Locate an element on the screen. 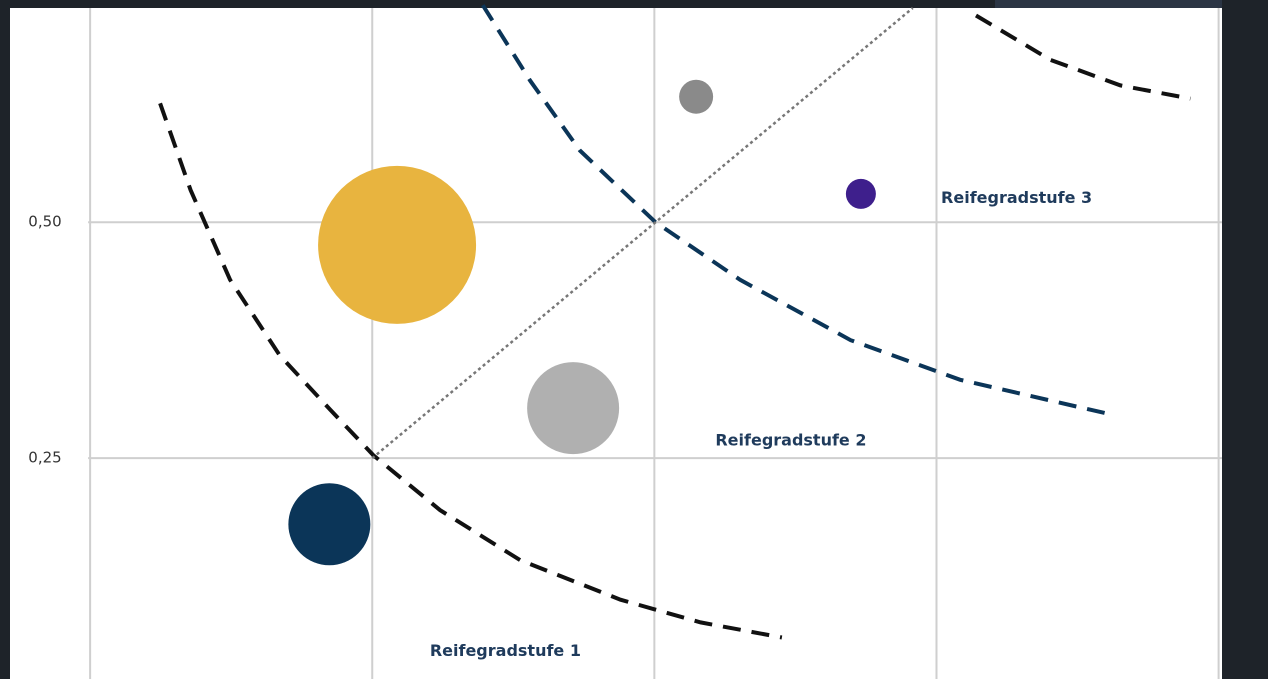 This screenshot has width=1268, height=679. annotation: Reifegradstufe 2 is located at coordinates (790, 440).